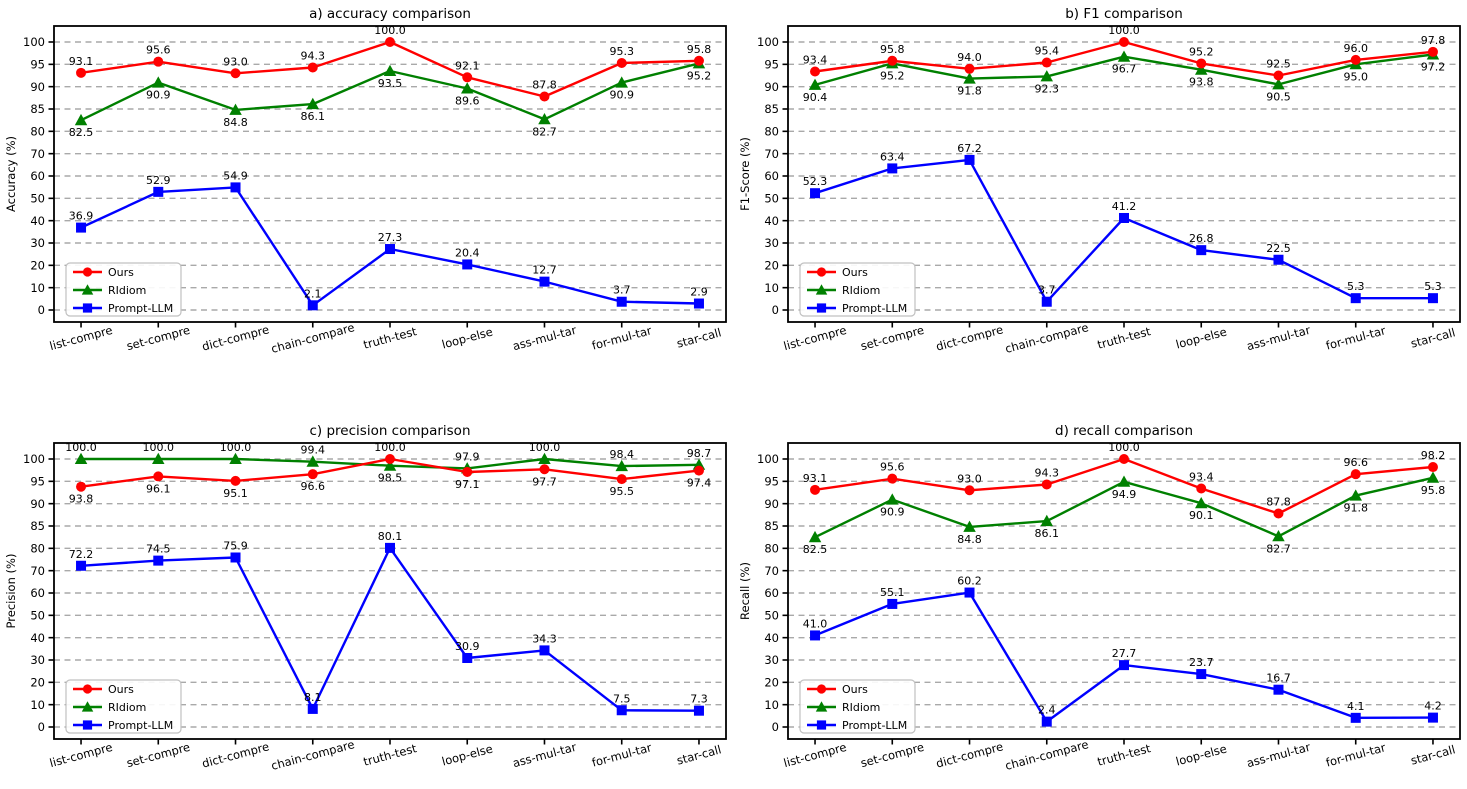  What do you see at coordinates (235, 175) in the screenshot?
I see `value-label: 54.9` at bounding box center [235, 175].